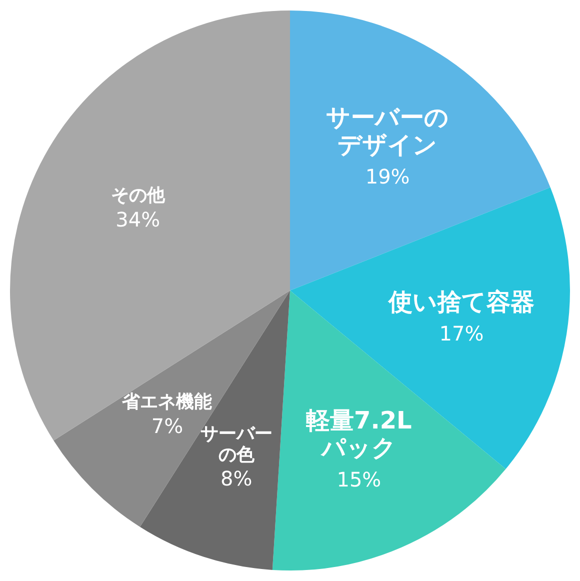 This screenshot has height=581, width=580. I want to click on data-label: 15%, so click(359, 480).